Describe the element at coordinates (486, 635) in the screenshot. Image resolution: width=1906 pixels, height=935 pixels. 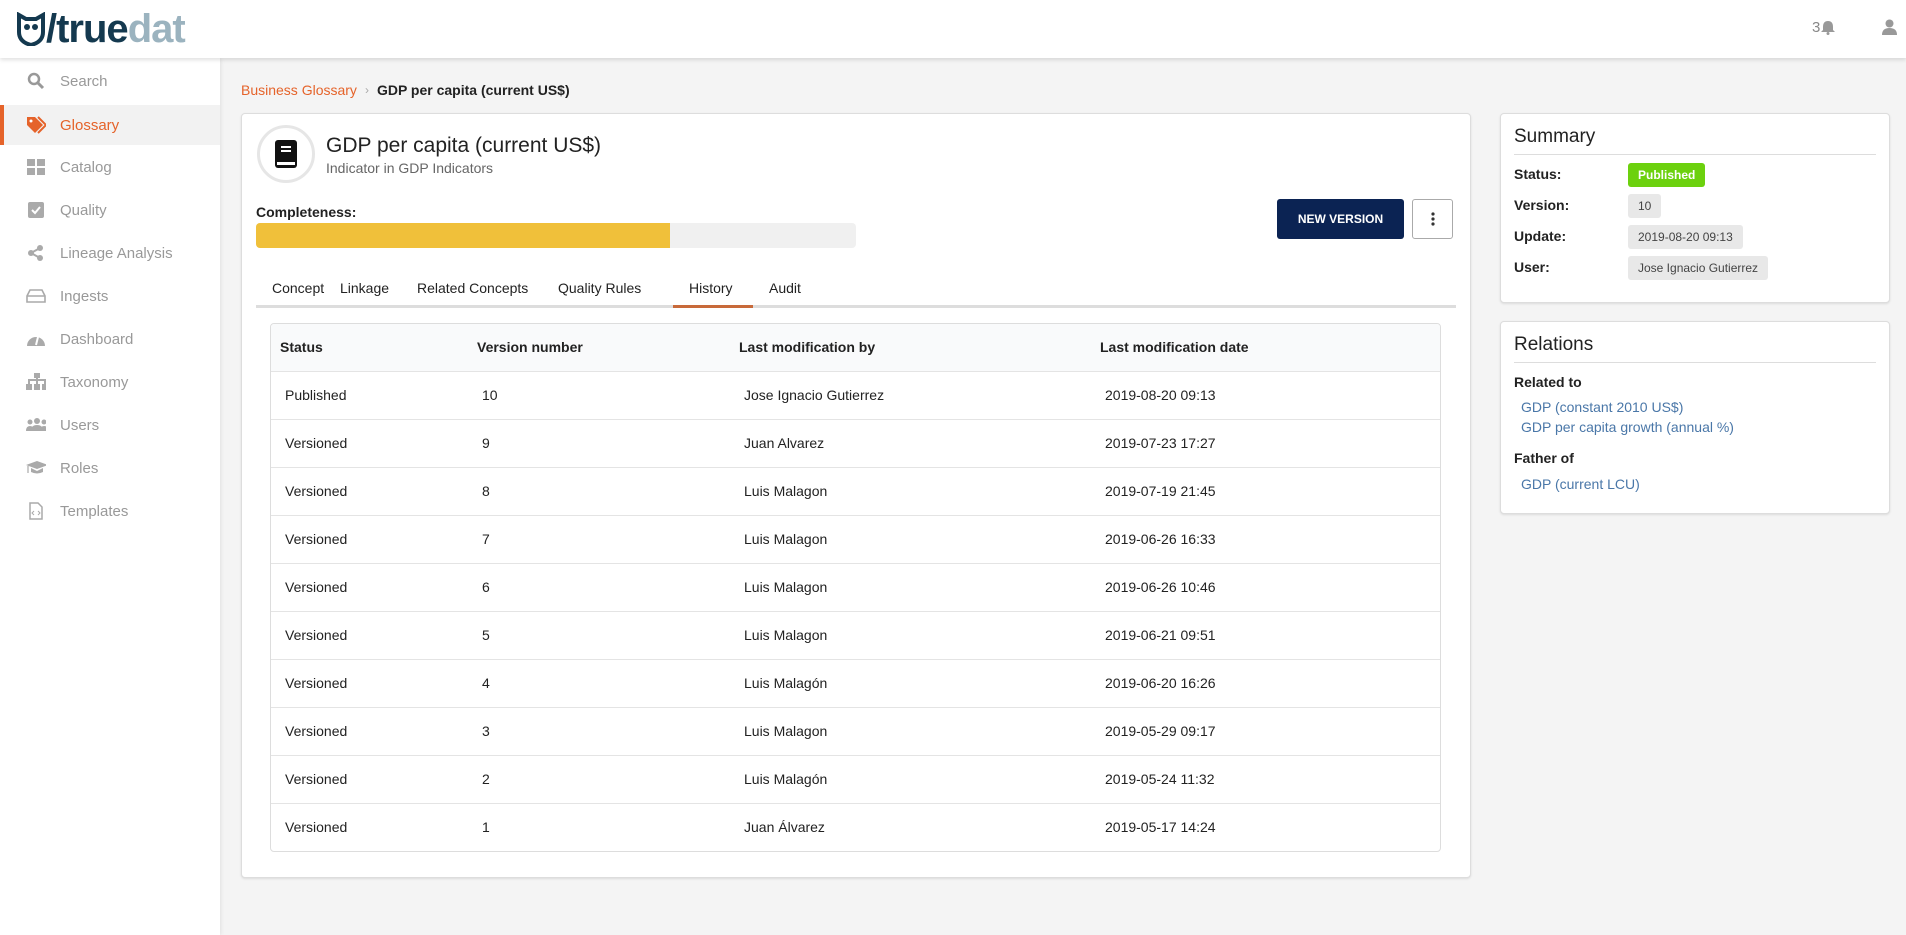
I see `version-cell: 5` at that location.